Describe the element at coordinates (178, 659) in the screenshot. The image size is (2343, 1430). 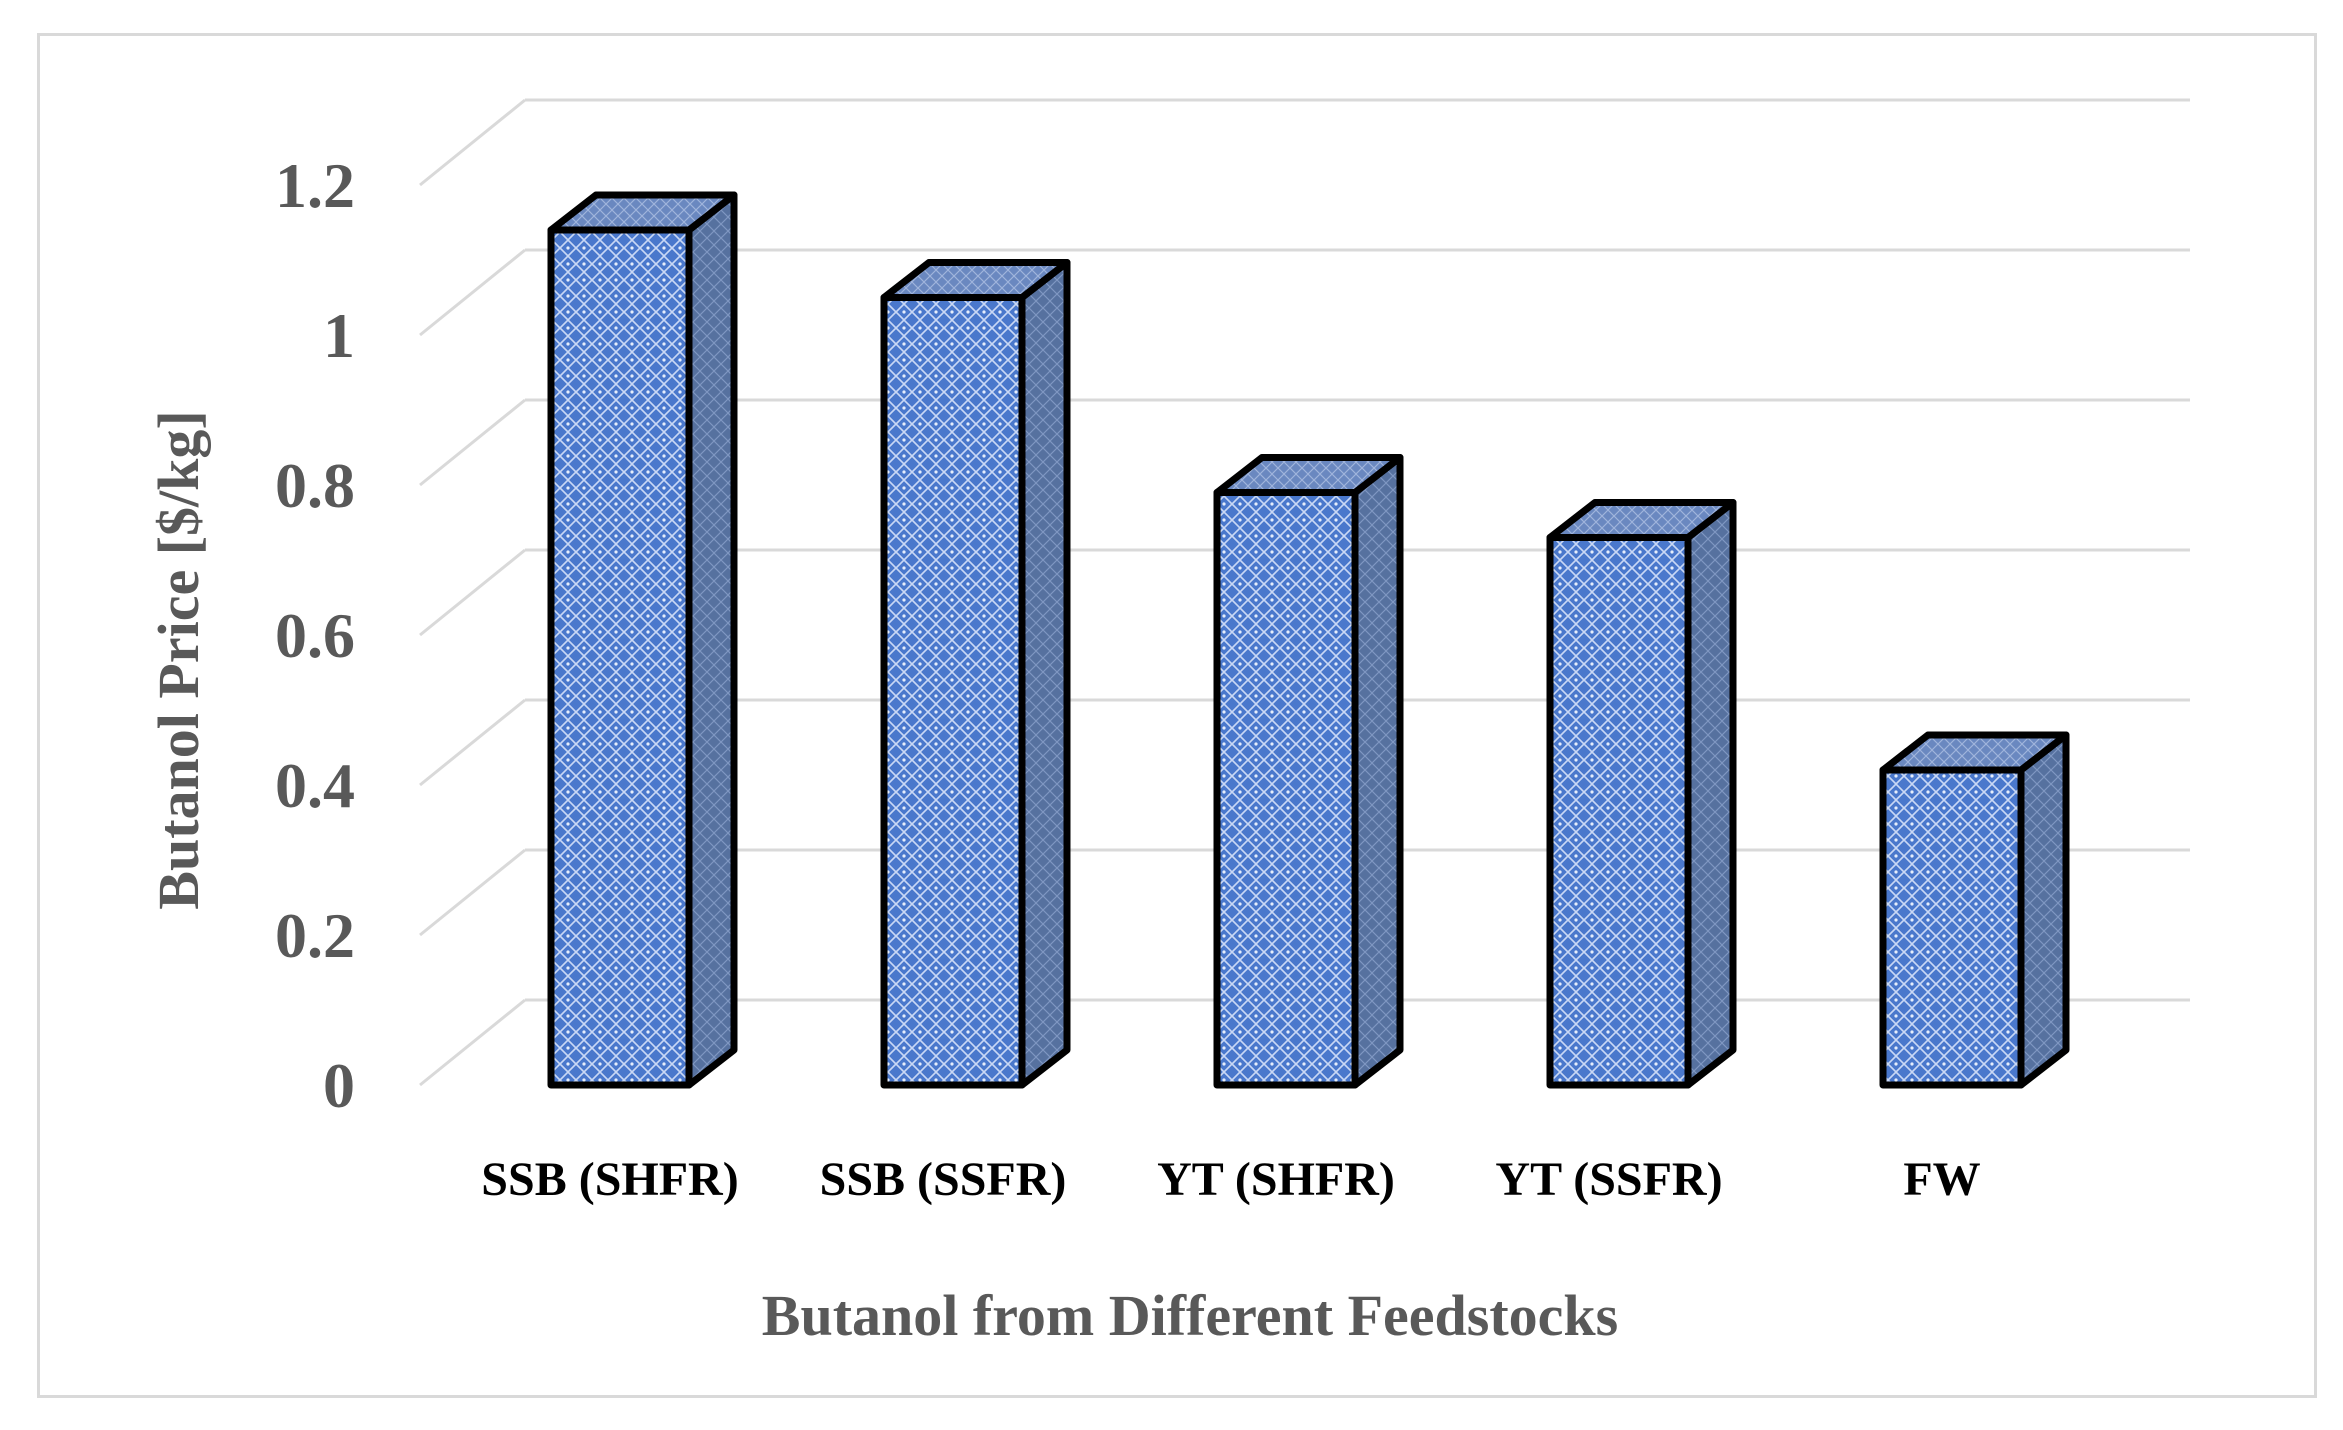
I see `y-axis-title: Butanol Price [$/kg]` at that location.